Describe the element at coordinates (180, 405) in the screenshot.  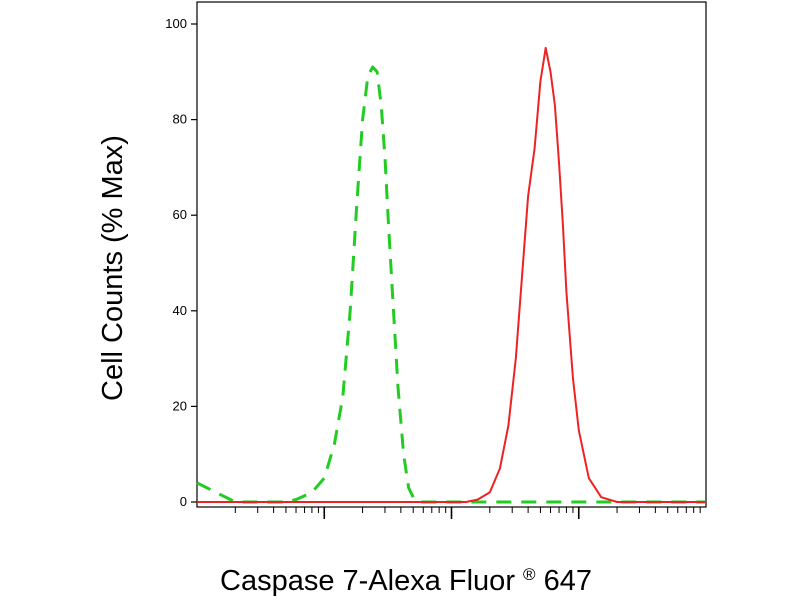
I see `y-tick-label: 20` at that location.